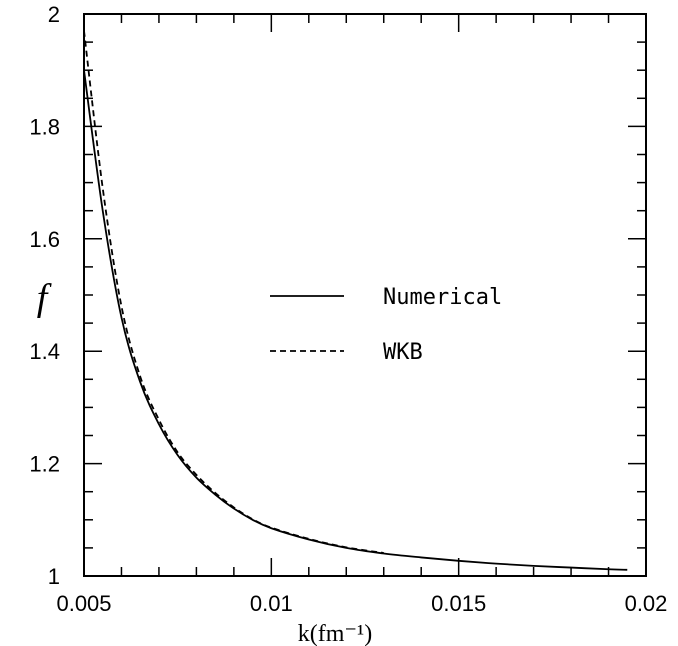  What do you see at coordinates (44, 464) in the screenshot?
I see `y-tick-label: 1.2` at bounding box center [44, 464].